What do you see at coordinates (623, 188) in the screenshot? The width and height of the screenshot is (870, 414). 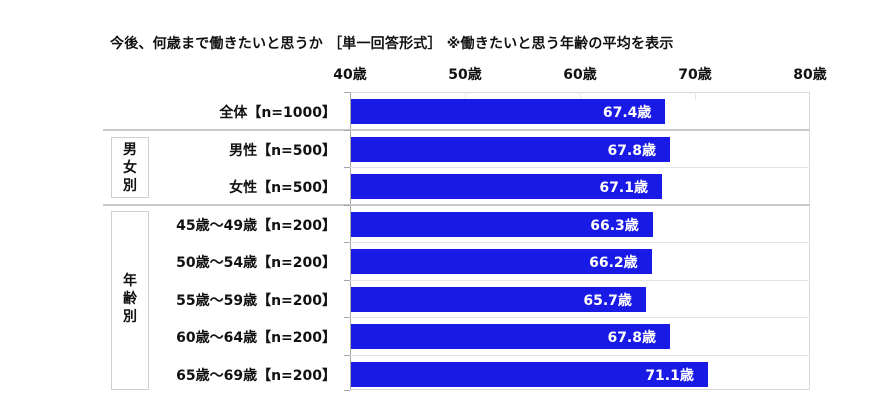 I see `bar-value-label: 67.1歳` at bounding box center [623, 188].